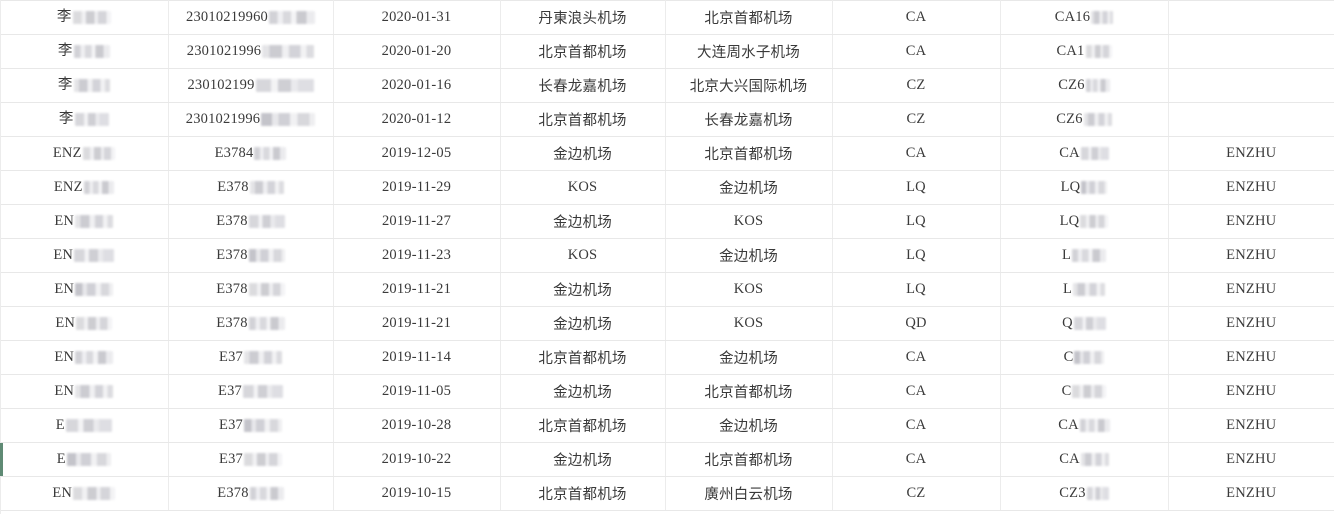 Image resolution: width=1334 pixels, height=514 pixels. I want to click on visible-prefix: CZ6, so click(1069, 119).